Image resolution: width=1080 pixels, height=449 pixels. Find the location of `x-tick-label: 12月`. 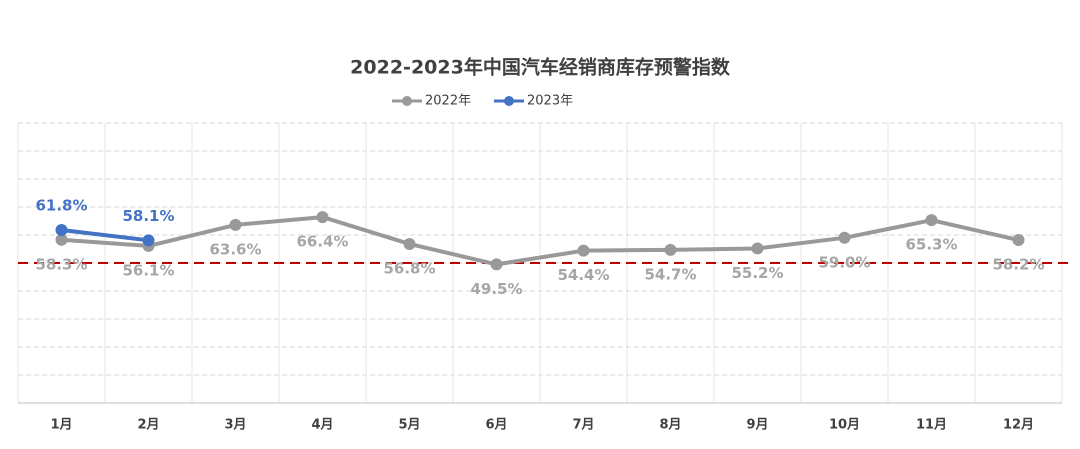

x-tick-label: 12月 is located at coordinates (1018, 425).